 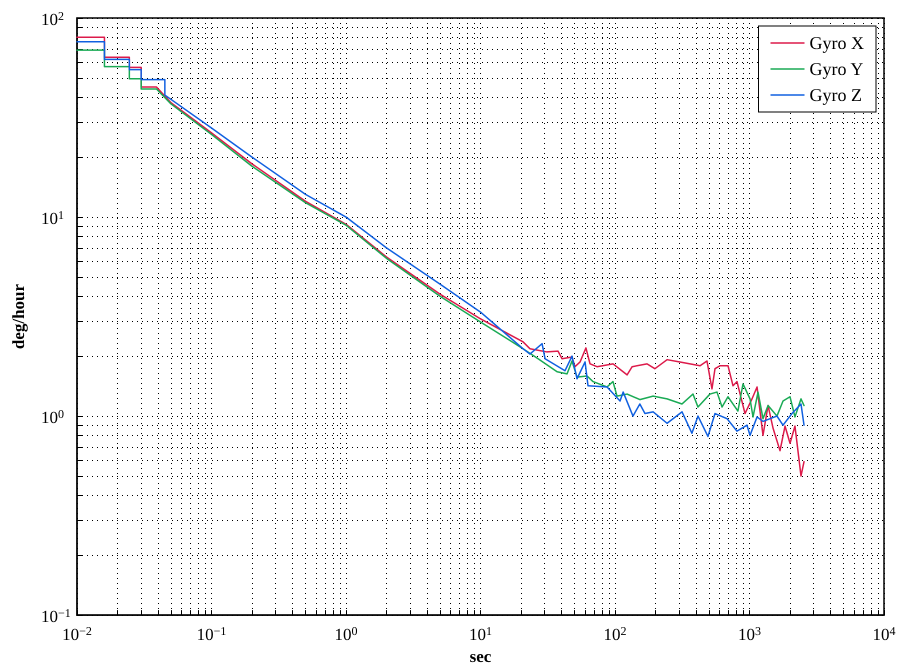 What do you see at coordinates (481, 656) in the screenshot?
I see `x-axis-title: sec` at bounding box center [481, 656].